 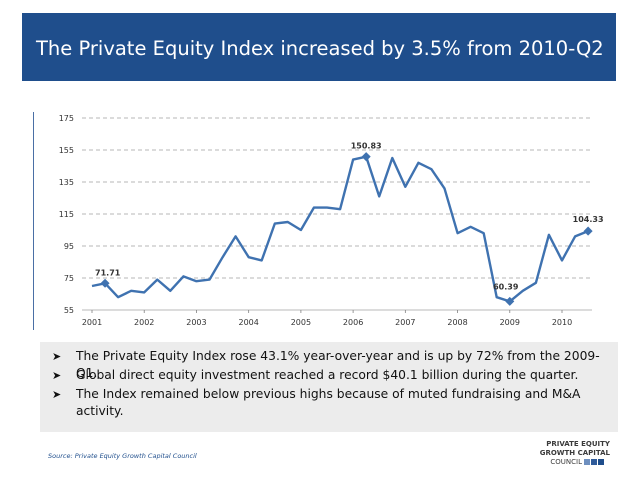 I want to click on x-tick-label: 2006, so click(x=353, y=322).